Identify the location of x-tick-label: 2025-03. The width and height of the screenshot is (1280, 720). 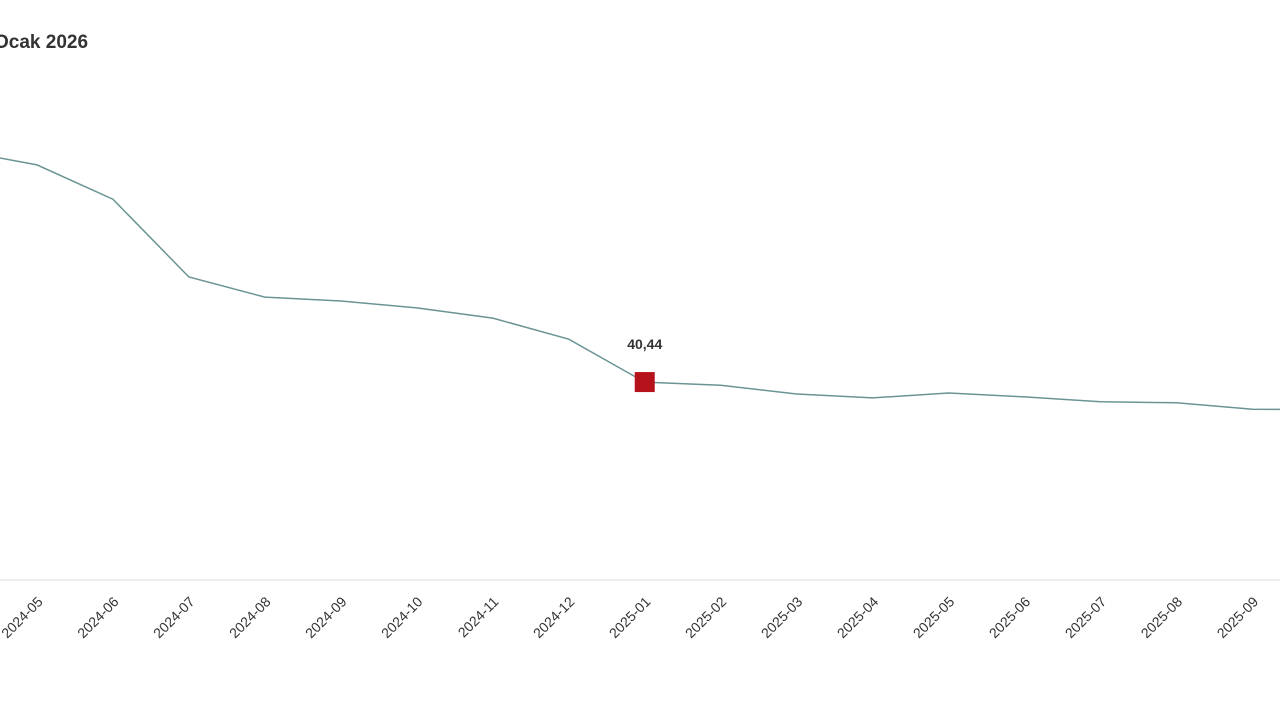
(782, 617).